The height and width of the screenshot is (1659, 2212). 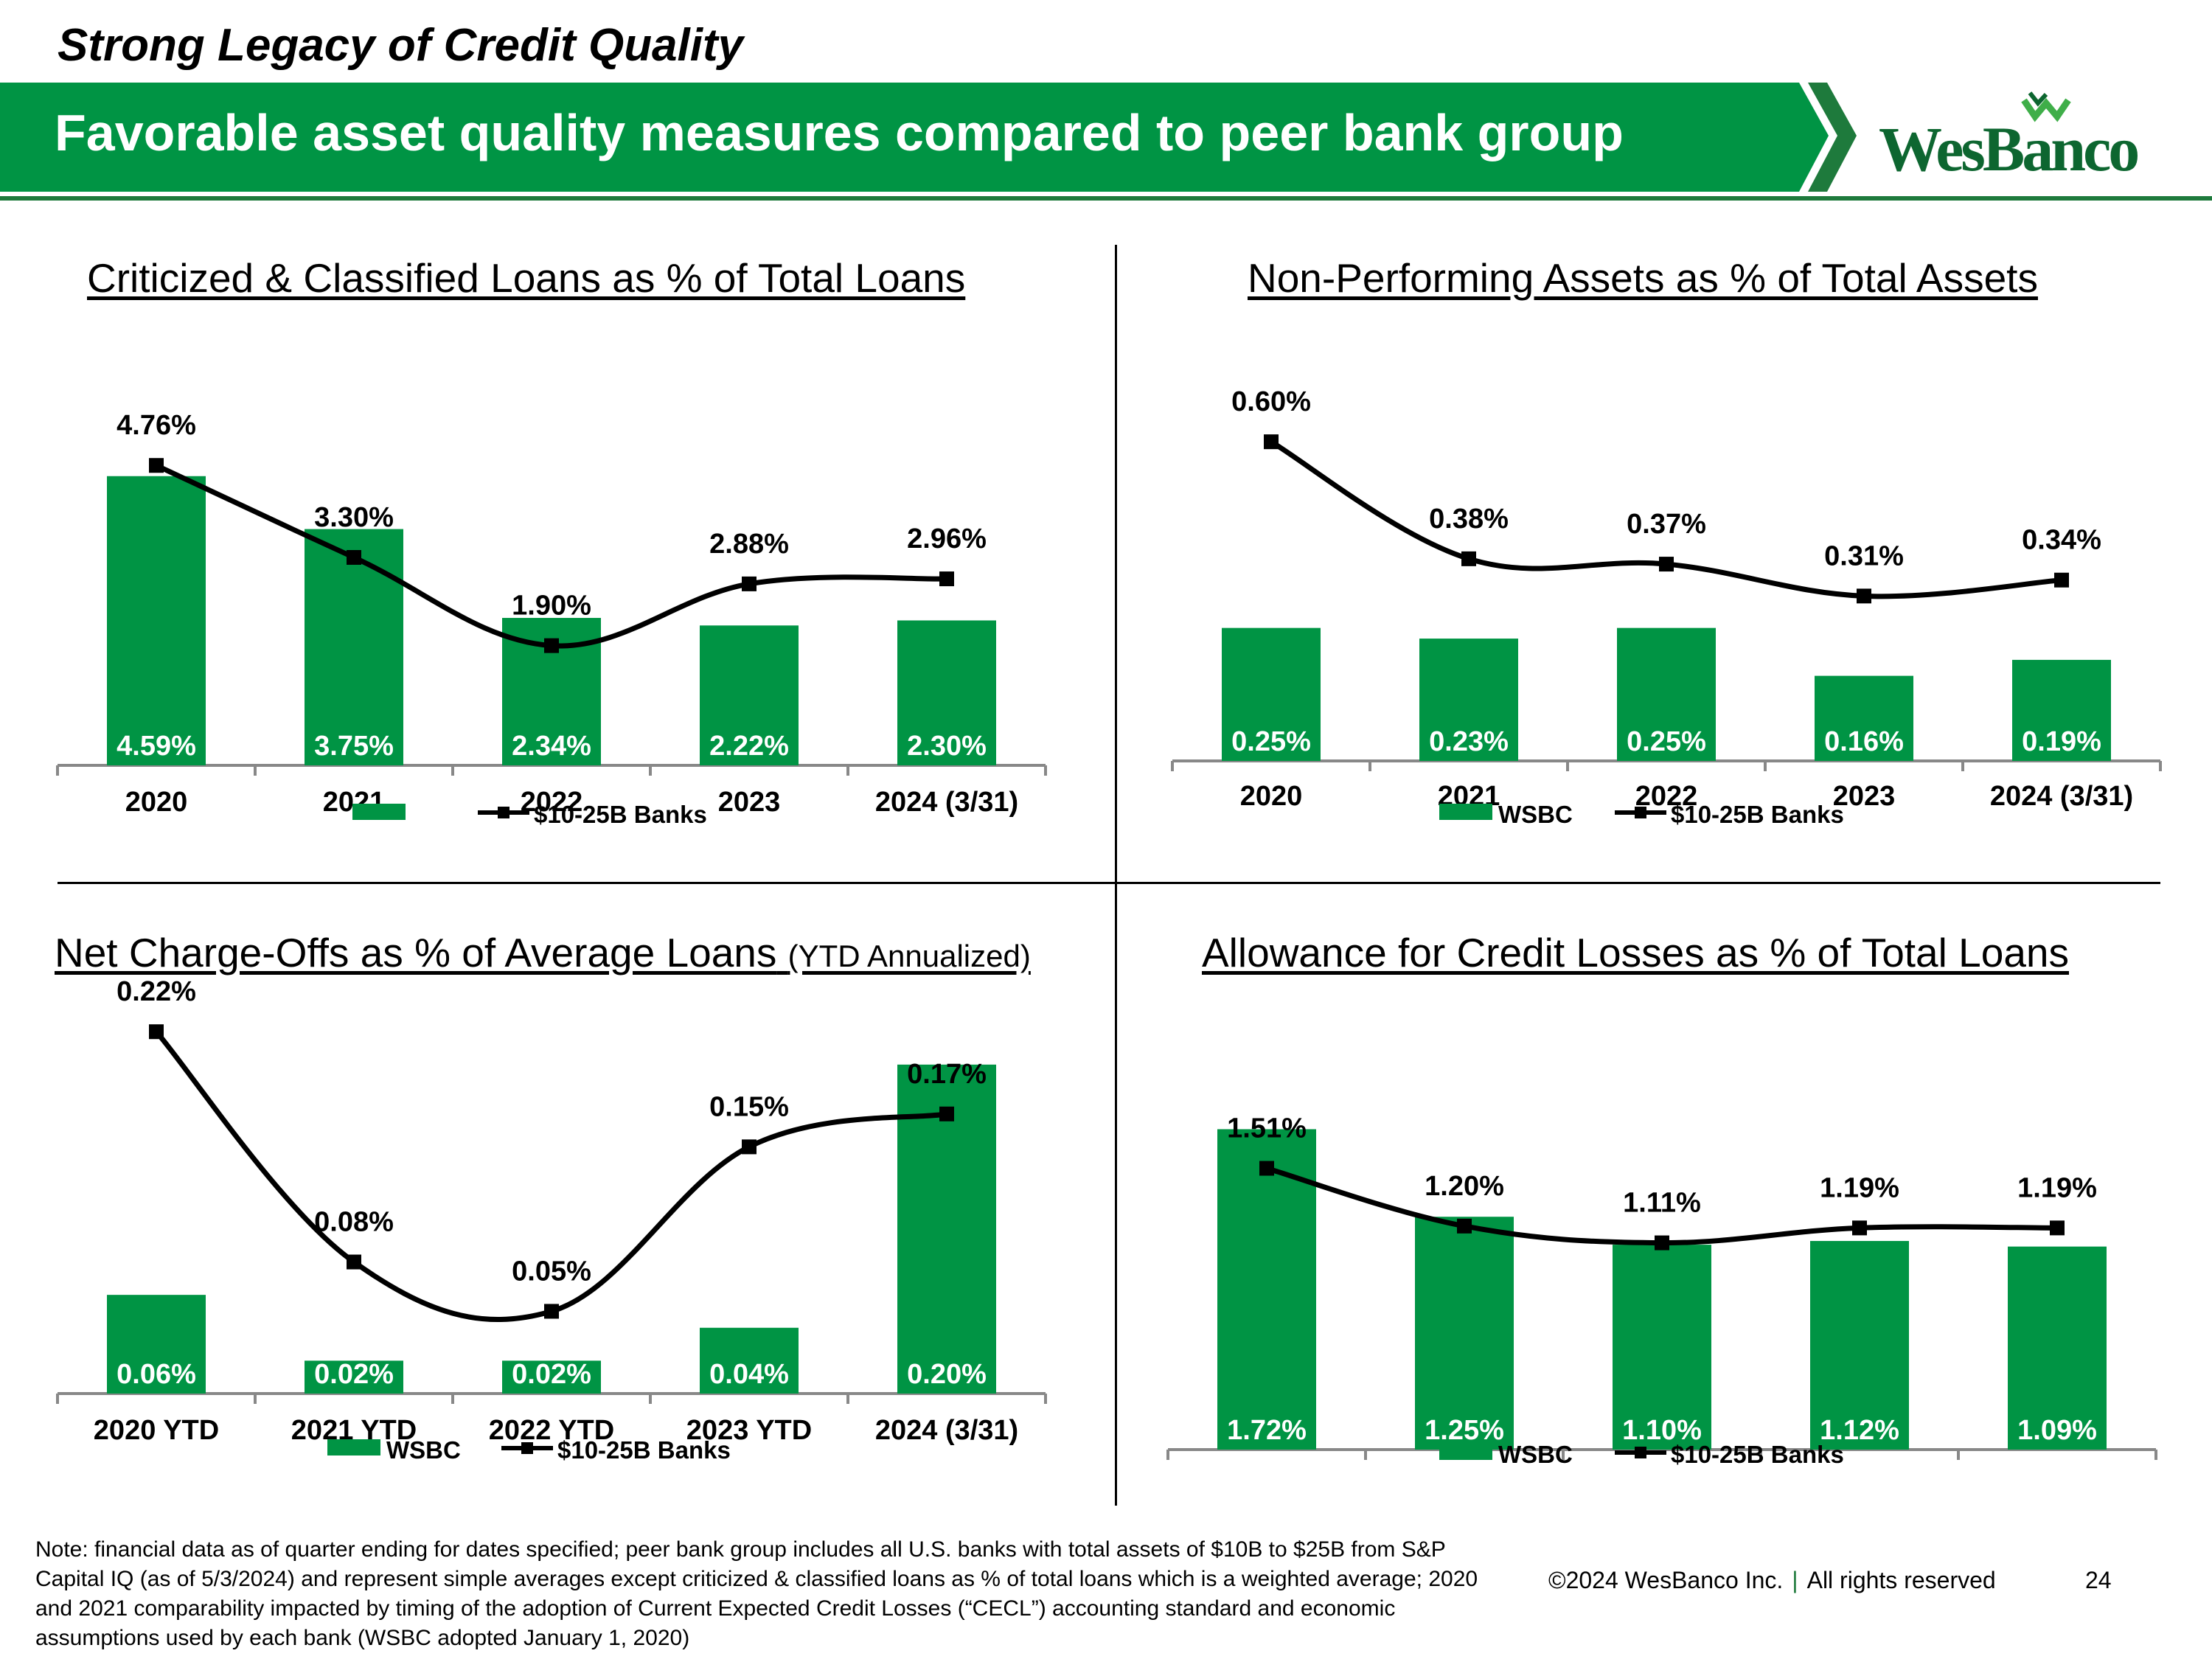 I want to click on slide-kicker: Strong Legacy of Credit Quality, so click(x=401, y=45).